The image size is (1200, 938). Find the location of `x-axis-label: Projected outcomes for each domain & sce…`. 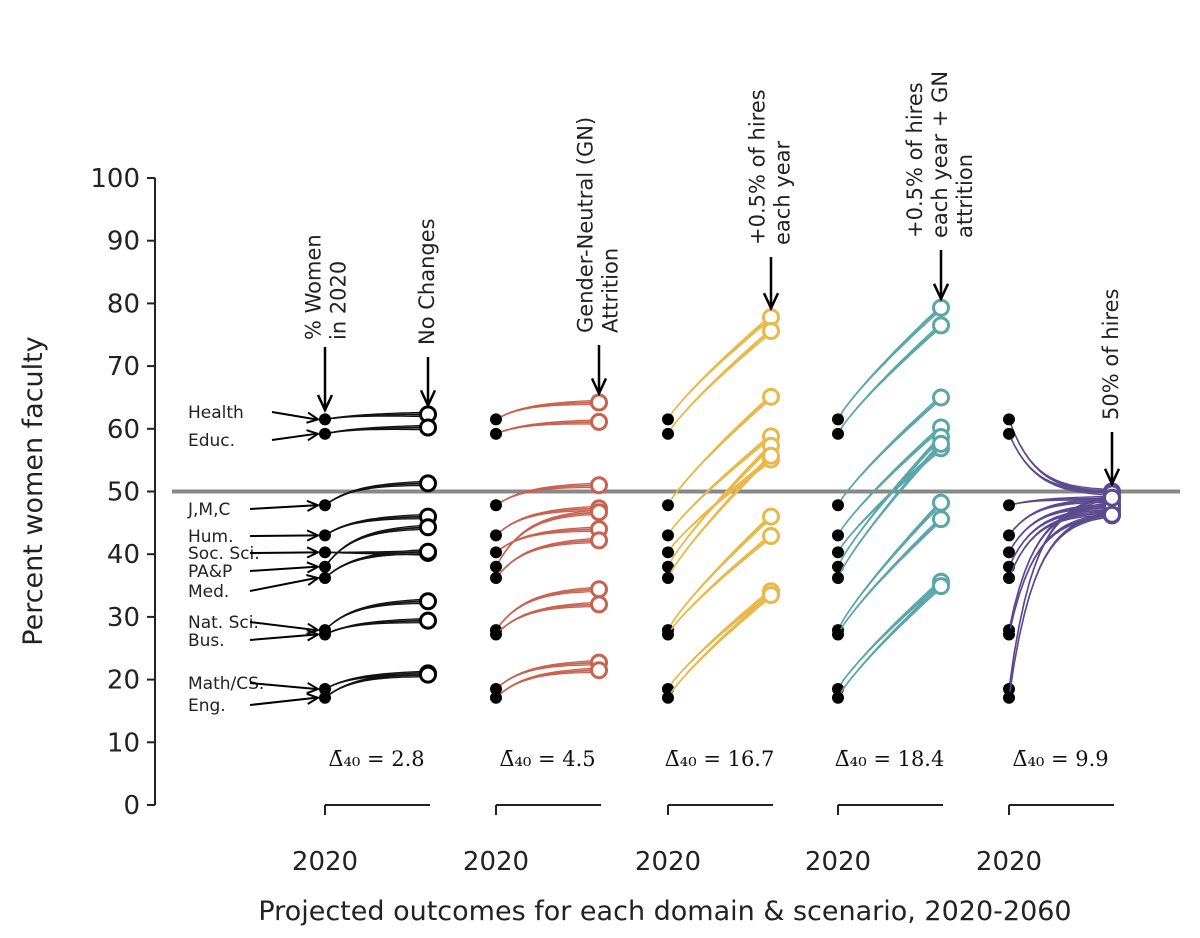

x-axis-label: Projected outcomes for each domain & sce… is located at coordinates (664, 911).